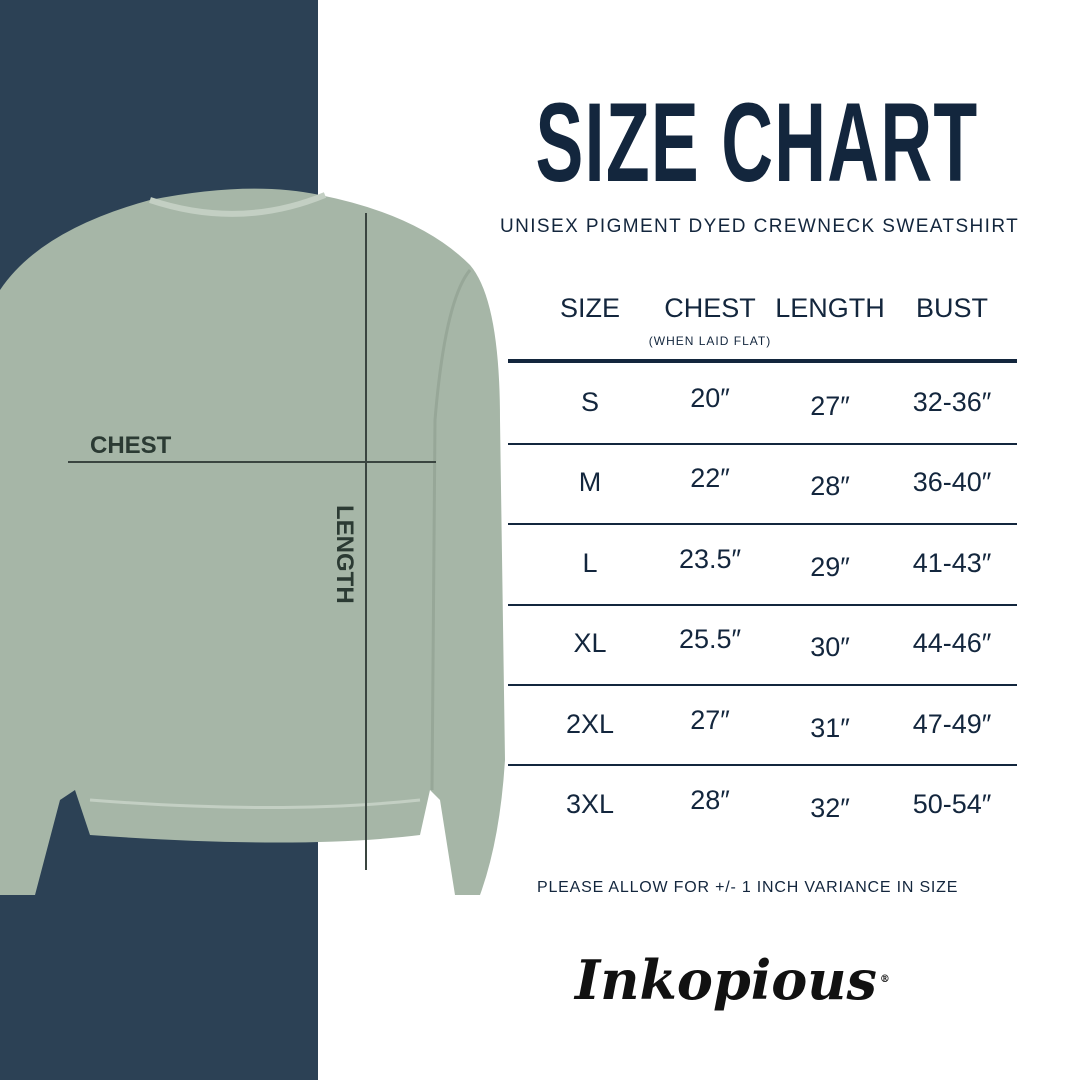 This screenshot has width=1080, height=1080. Describe the element at coordinates (590, 643) in the screenshot. I see `row-size-cell: XL` at that location.